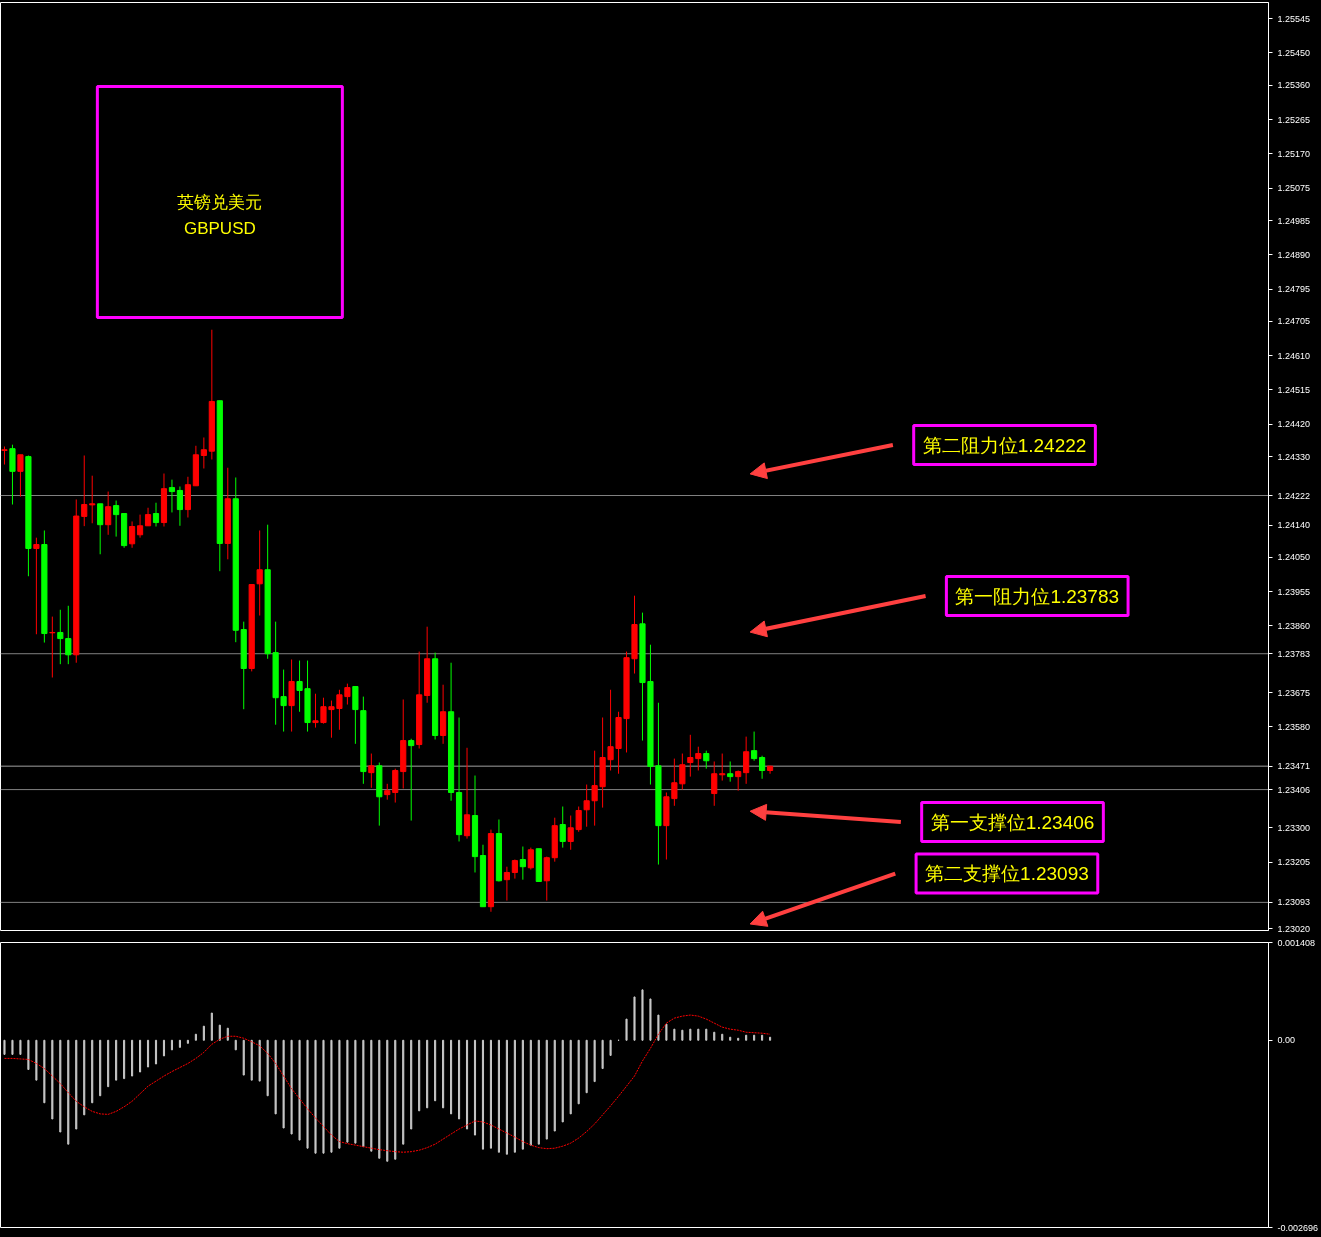 The height and width of the screenshot is (1237, 1321). Describe the element at coordinates (1294, 424) in the screenshot. I see `y-tick-label: 1.24420` at that location.